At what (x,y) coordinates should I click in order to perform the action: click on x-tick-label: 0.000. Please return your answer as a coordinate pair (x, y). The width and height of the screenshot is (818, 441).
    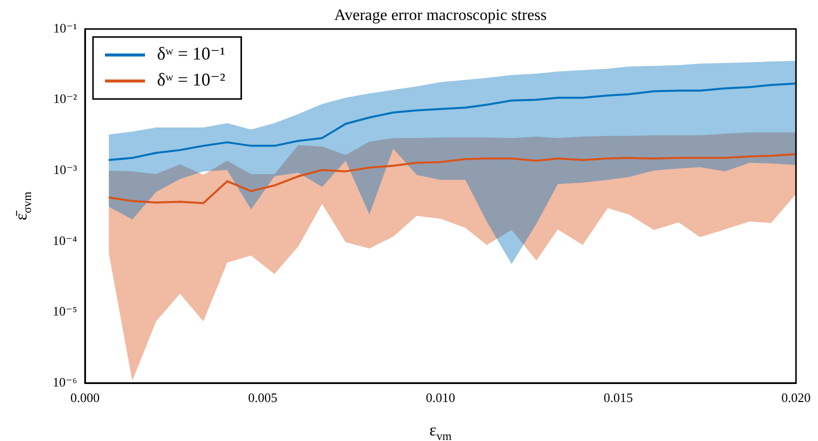
    Looking at the image, I should click on (85, 398).